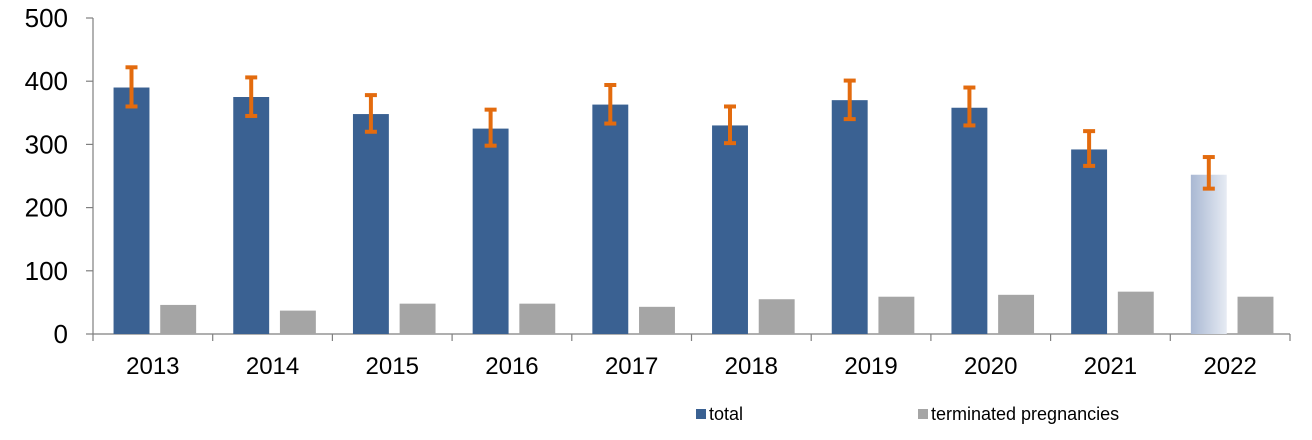  I want to click on error-bar-2022, so click(1208, 173).